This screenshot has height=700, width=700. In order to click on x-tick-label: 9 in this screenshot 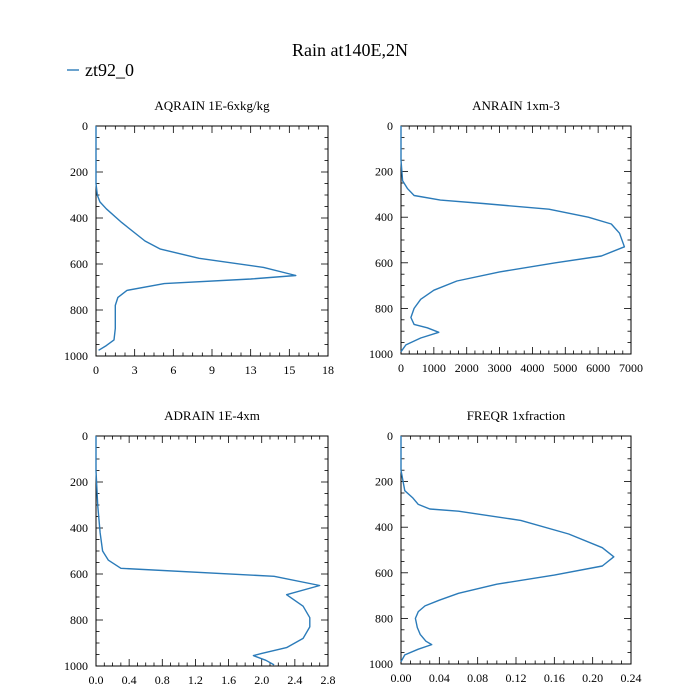, I will do `click(212, 370)`.